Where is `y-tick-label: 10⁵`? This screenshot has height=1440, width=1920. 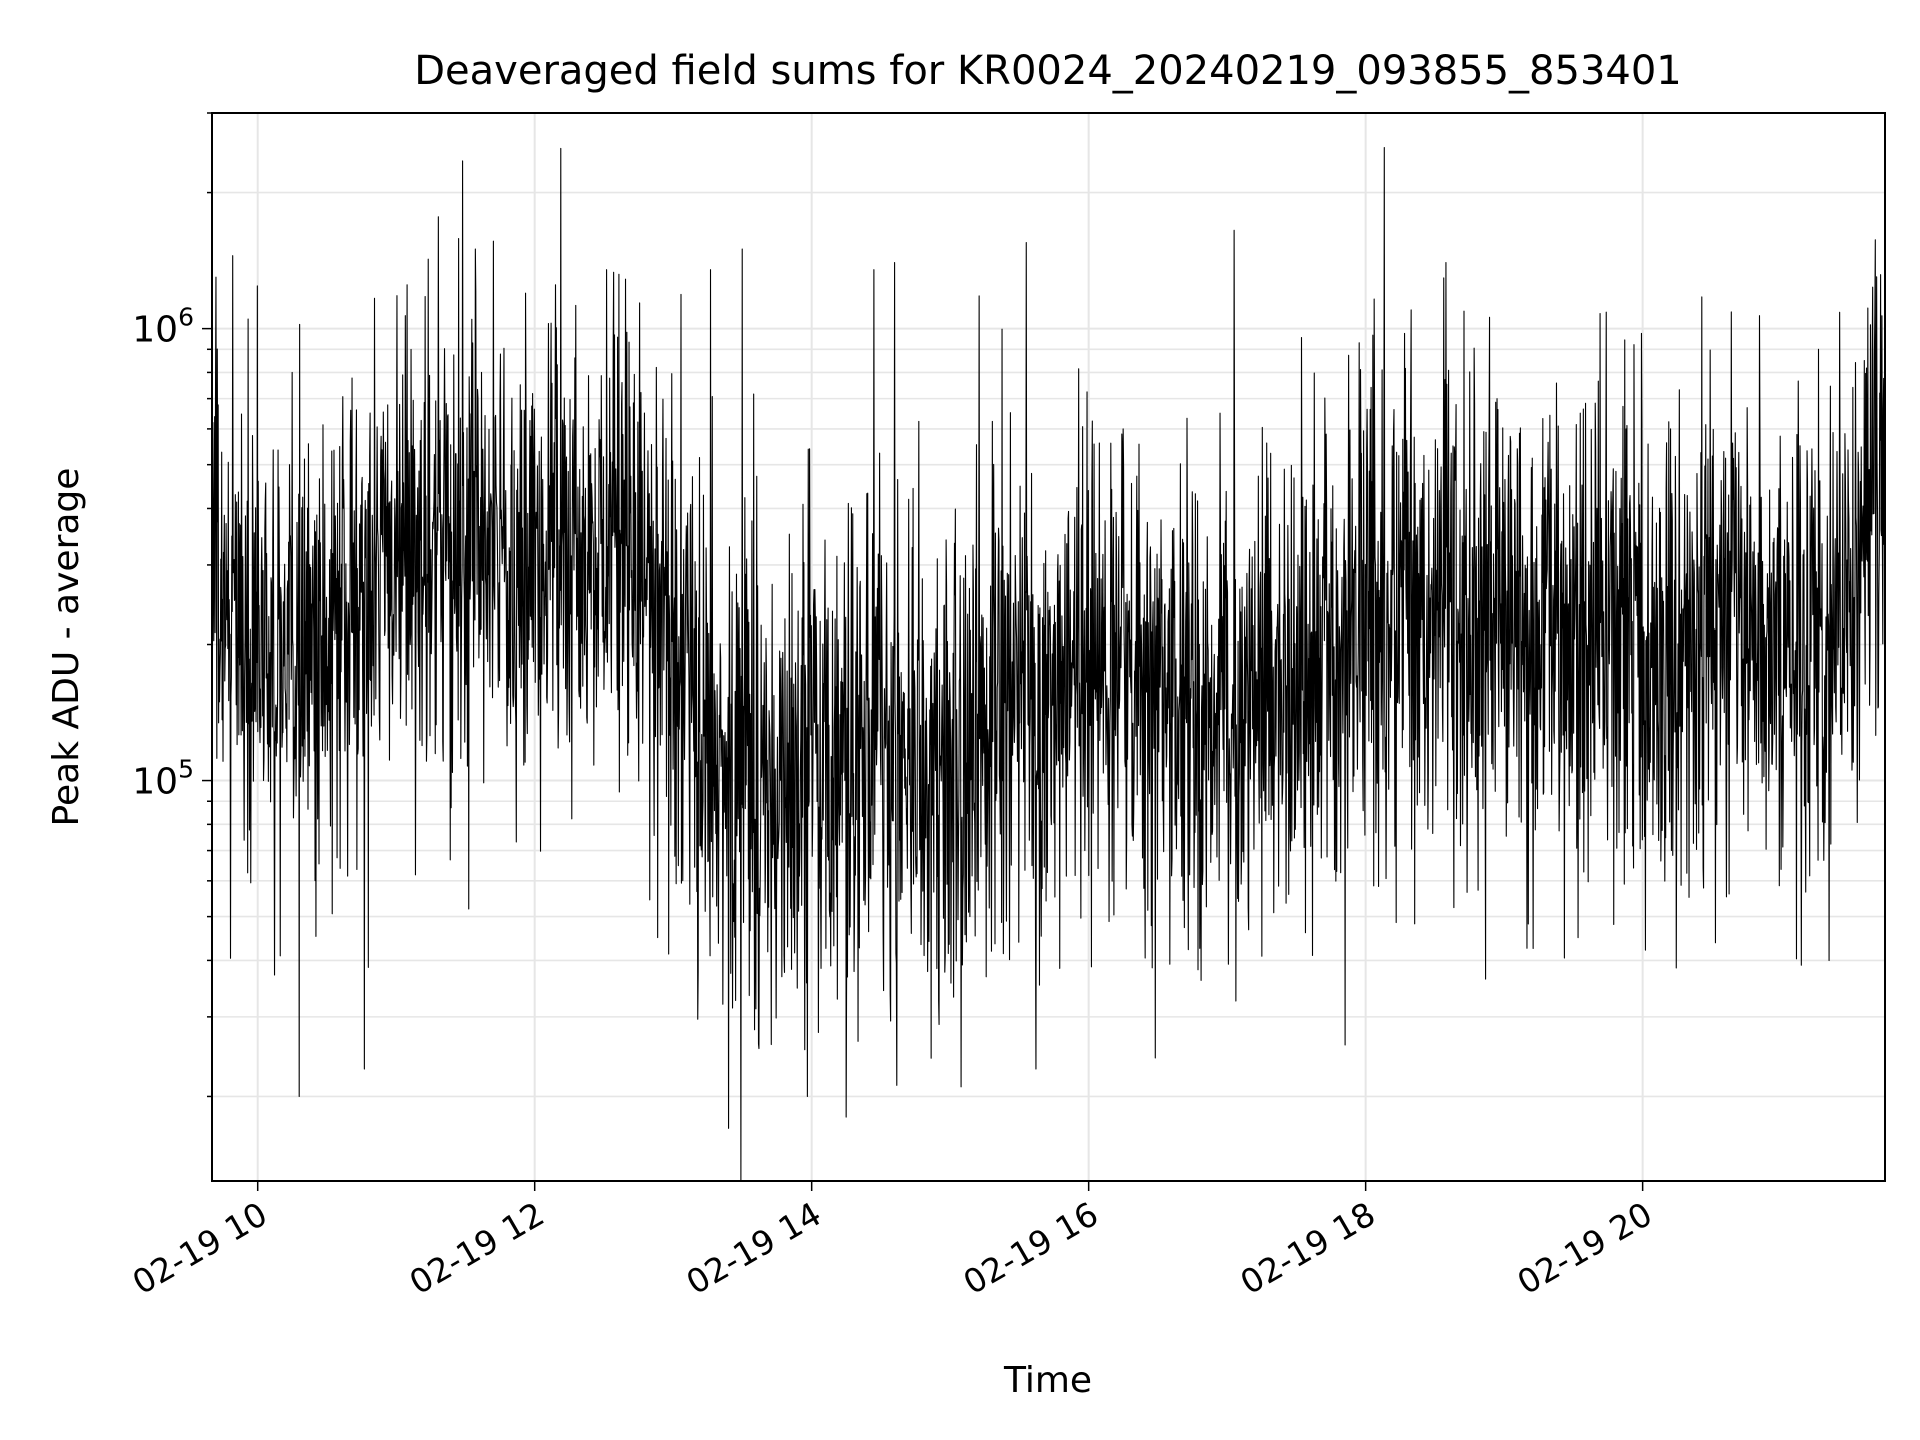
y-tick-label: 10⁵ is located at coordinates (163, 779).